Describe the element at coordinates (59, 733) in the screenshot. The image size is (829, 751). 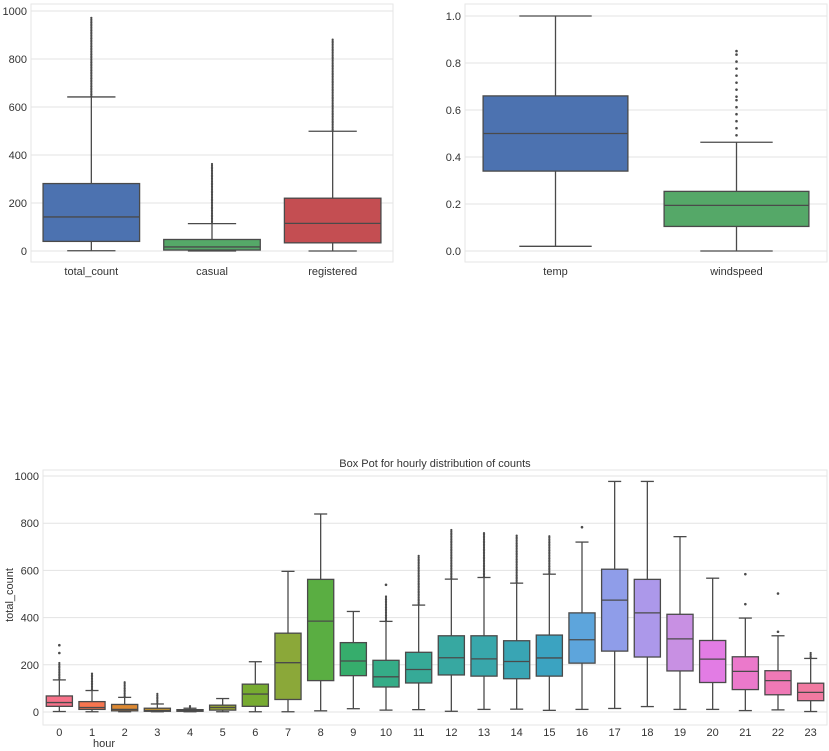
I see `x-tick-label: 0` at that location.